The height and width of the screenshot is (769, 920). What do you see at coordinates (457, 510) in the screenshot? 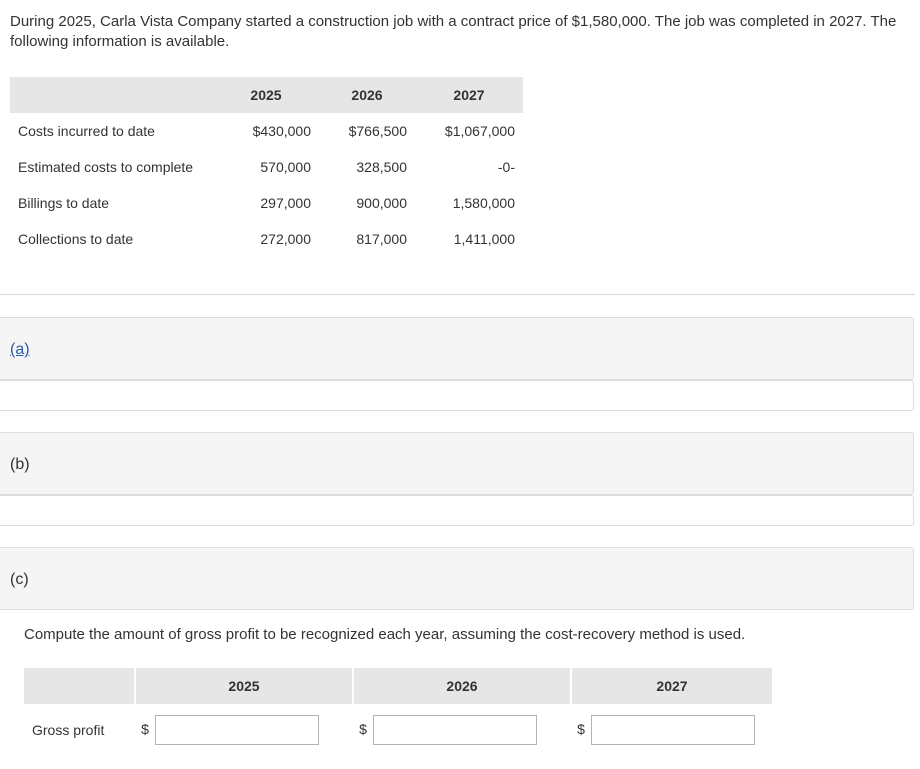
I see `part-b-body` at bounding box center [457, 510].